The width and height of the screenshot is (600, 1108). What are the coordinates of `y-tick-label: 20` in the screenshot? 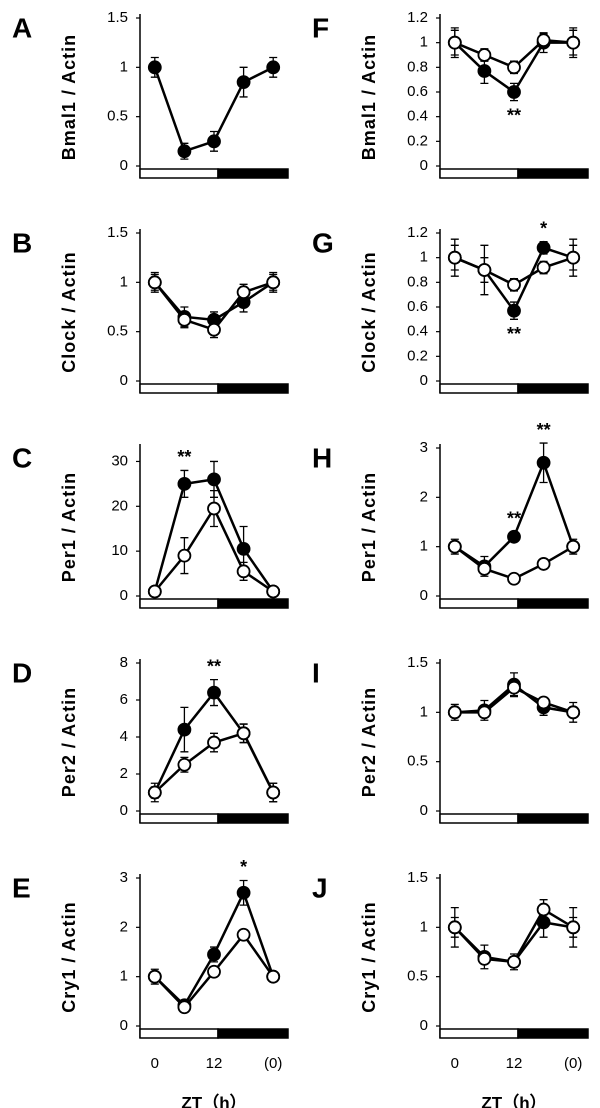 It's located at (119, 505).